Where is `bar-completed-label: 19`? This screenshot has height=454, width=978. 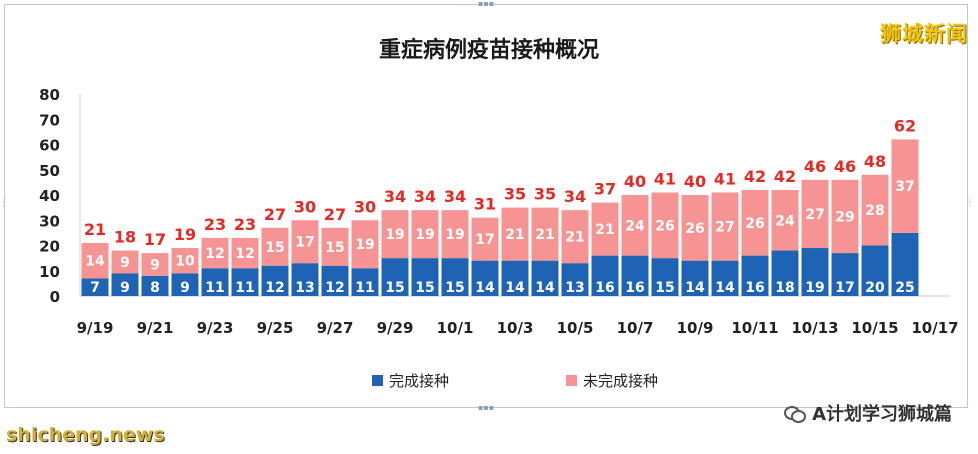 bar-completed-label: 19 is located at coordinates (814, 288).